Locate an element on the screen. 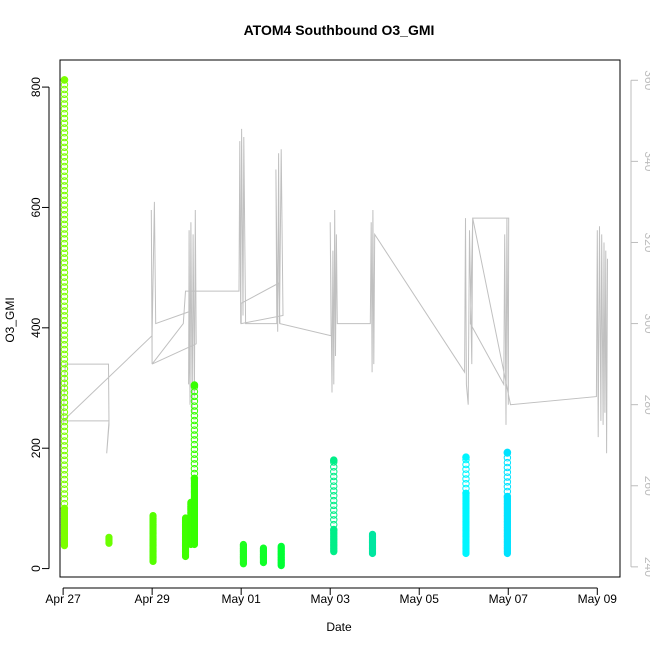 This screenshot has width=650, height=650. x-axis-label: Date is located at coordinates (339, 627).